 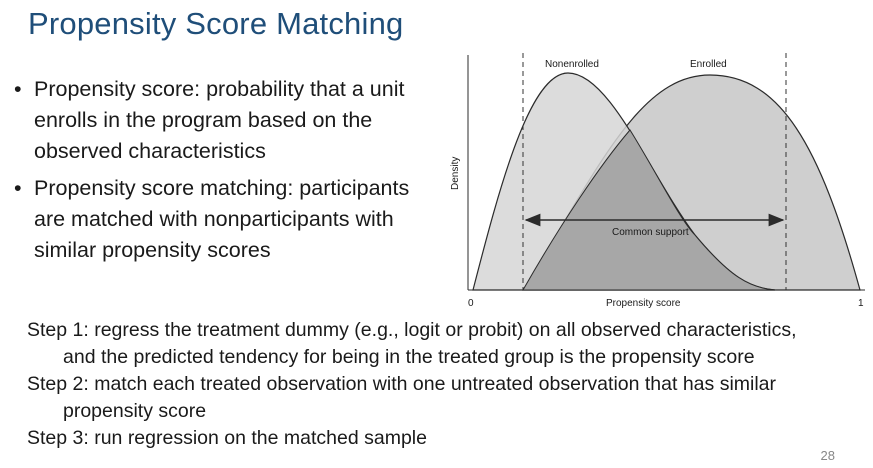 What do you see at coordinates (135, 411) in the screenshot?
I see `step-continuation: propensity score` at bounding box center [135, 411].